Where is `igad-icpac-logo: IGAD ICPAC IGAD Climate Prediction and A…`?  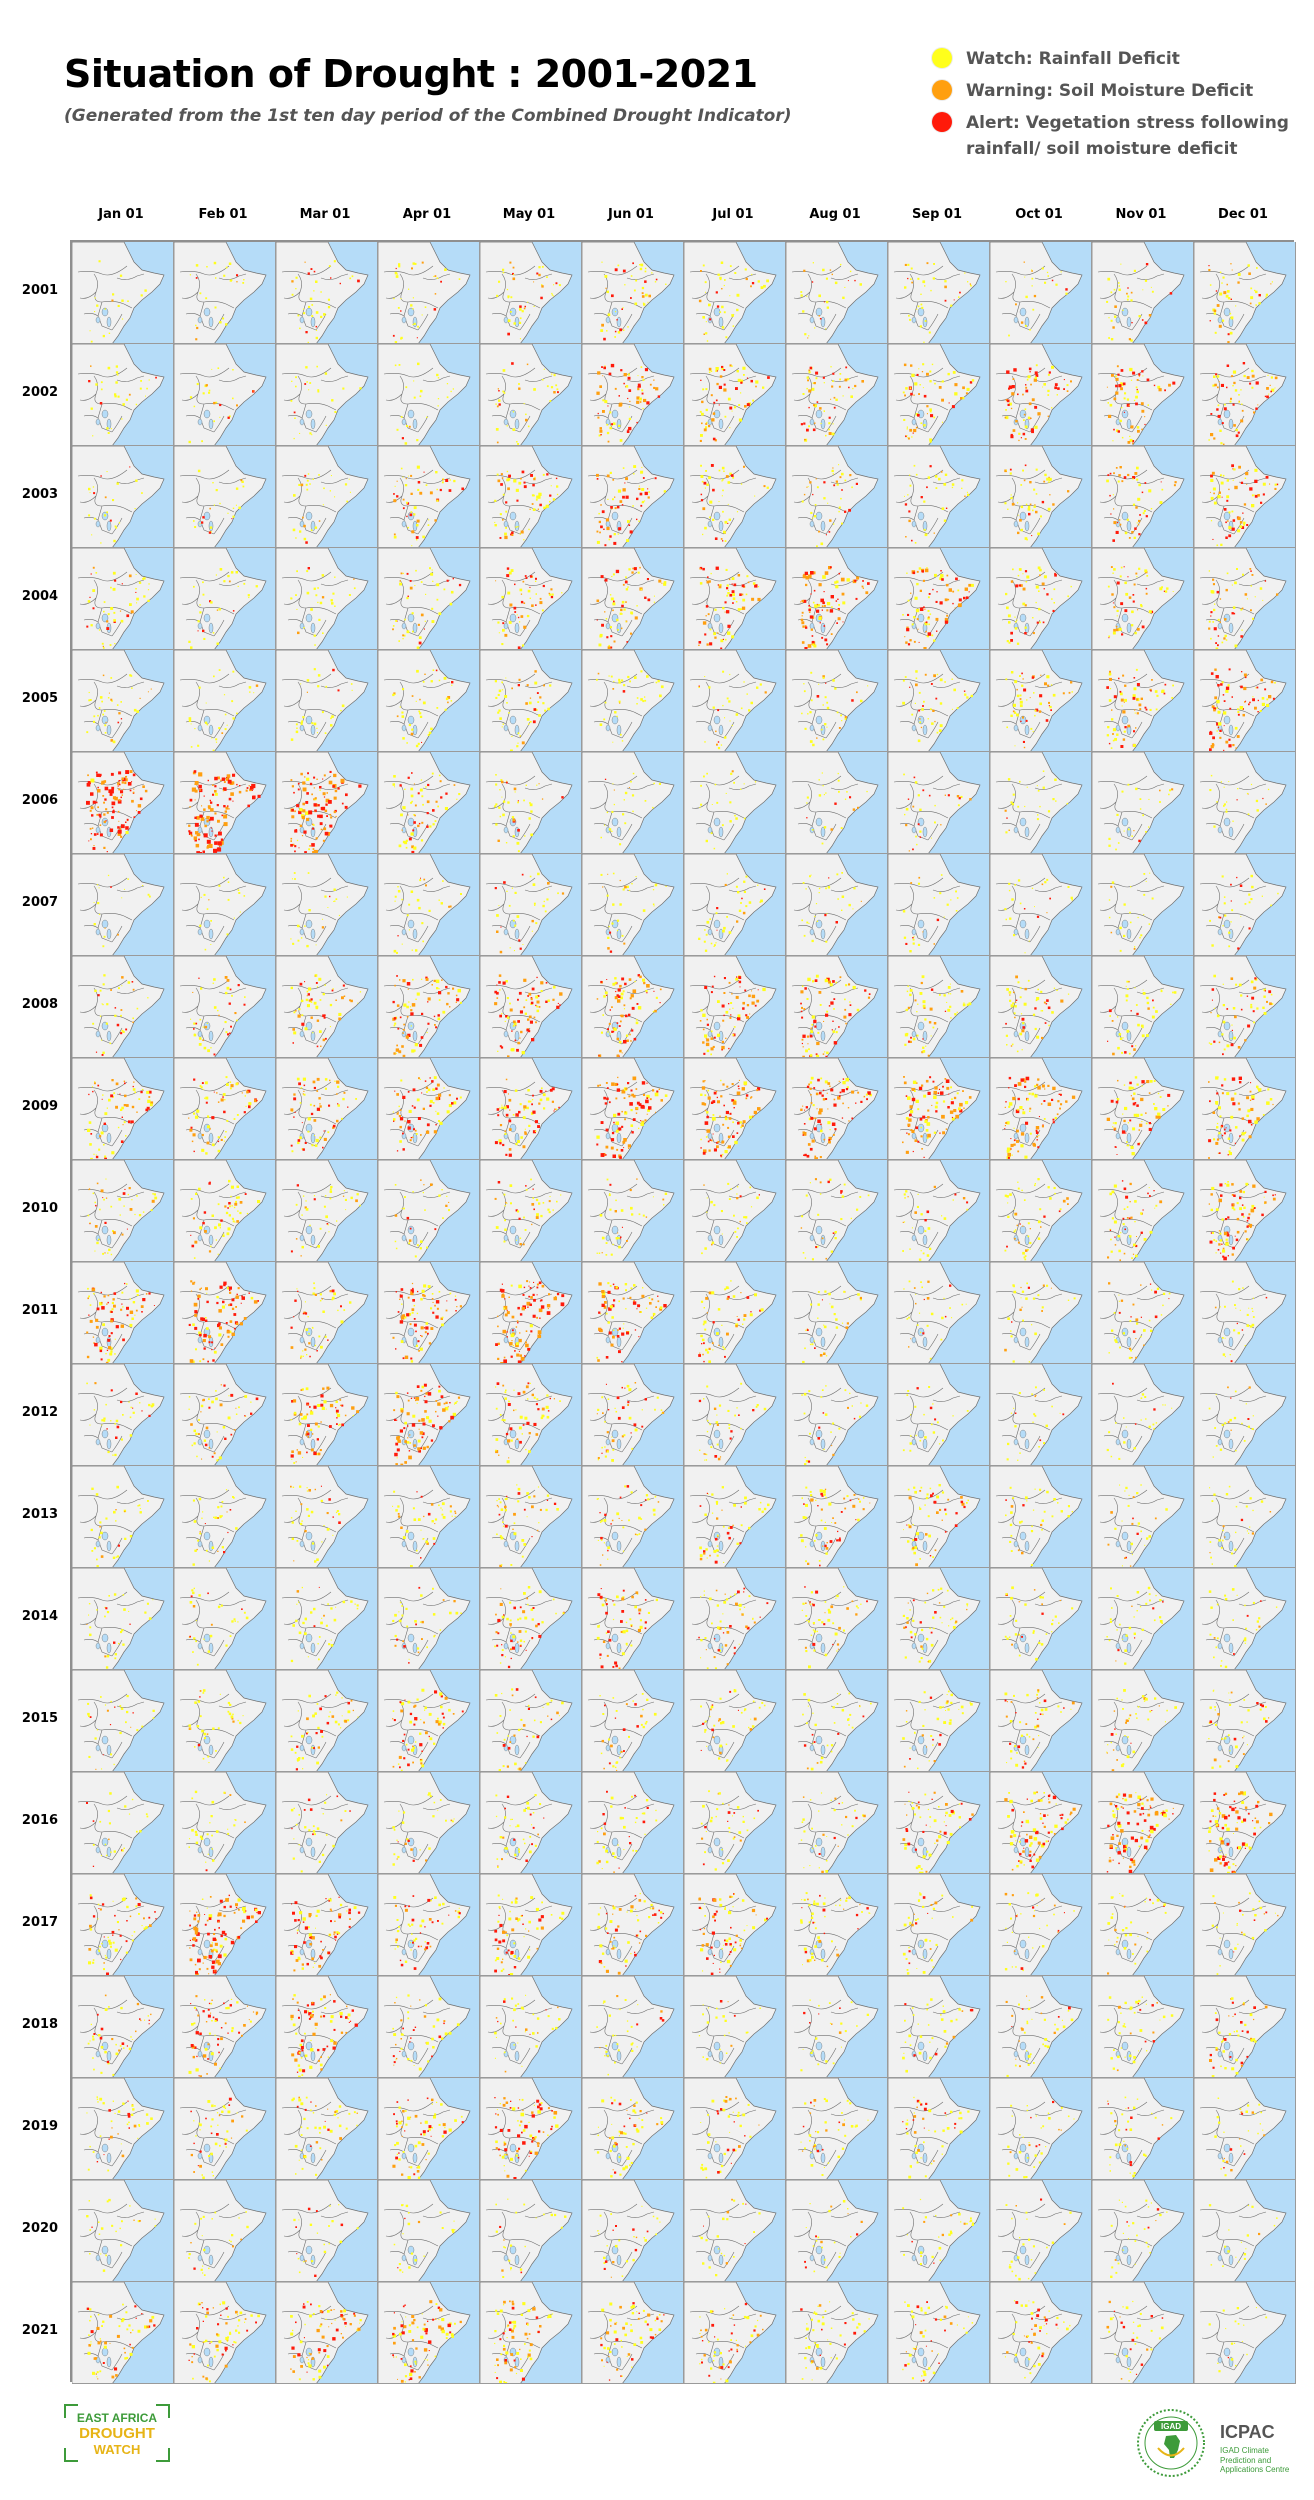 igad-icpac-logo: IGAD ICPAC IGAD Climate Prediction and A… is located at coordinates (1216, 2443).